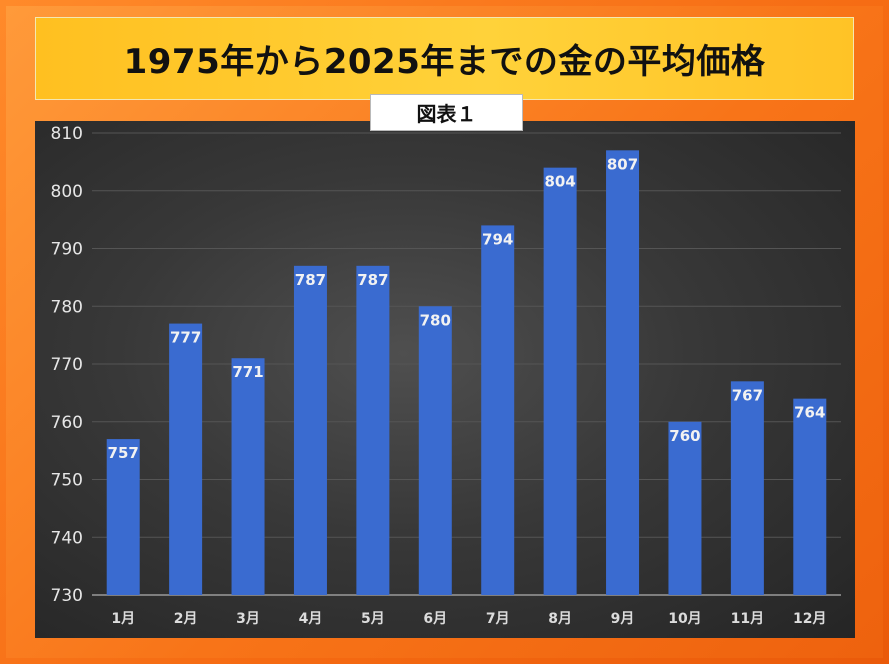 This screenshot has height=664, width=889. Describe the element at coordinates (185, 338) in the screenshot. I see `data-label: 777` at that location.